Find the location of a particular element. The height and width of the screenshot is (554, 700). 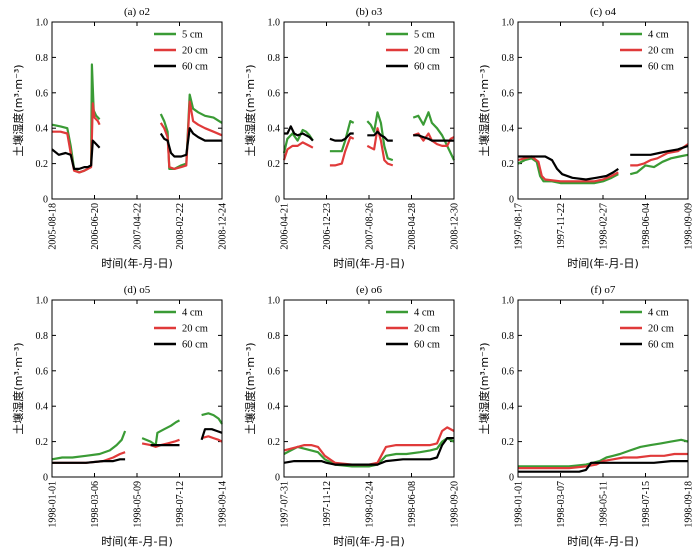

x-tick-label: 2008-02-22 is located at coordinates (180, 226).